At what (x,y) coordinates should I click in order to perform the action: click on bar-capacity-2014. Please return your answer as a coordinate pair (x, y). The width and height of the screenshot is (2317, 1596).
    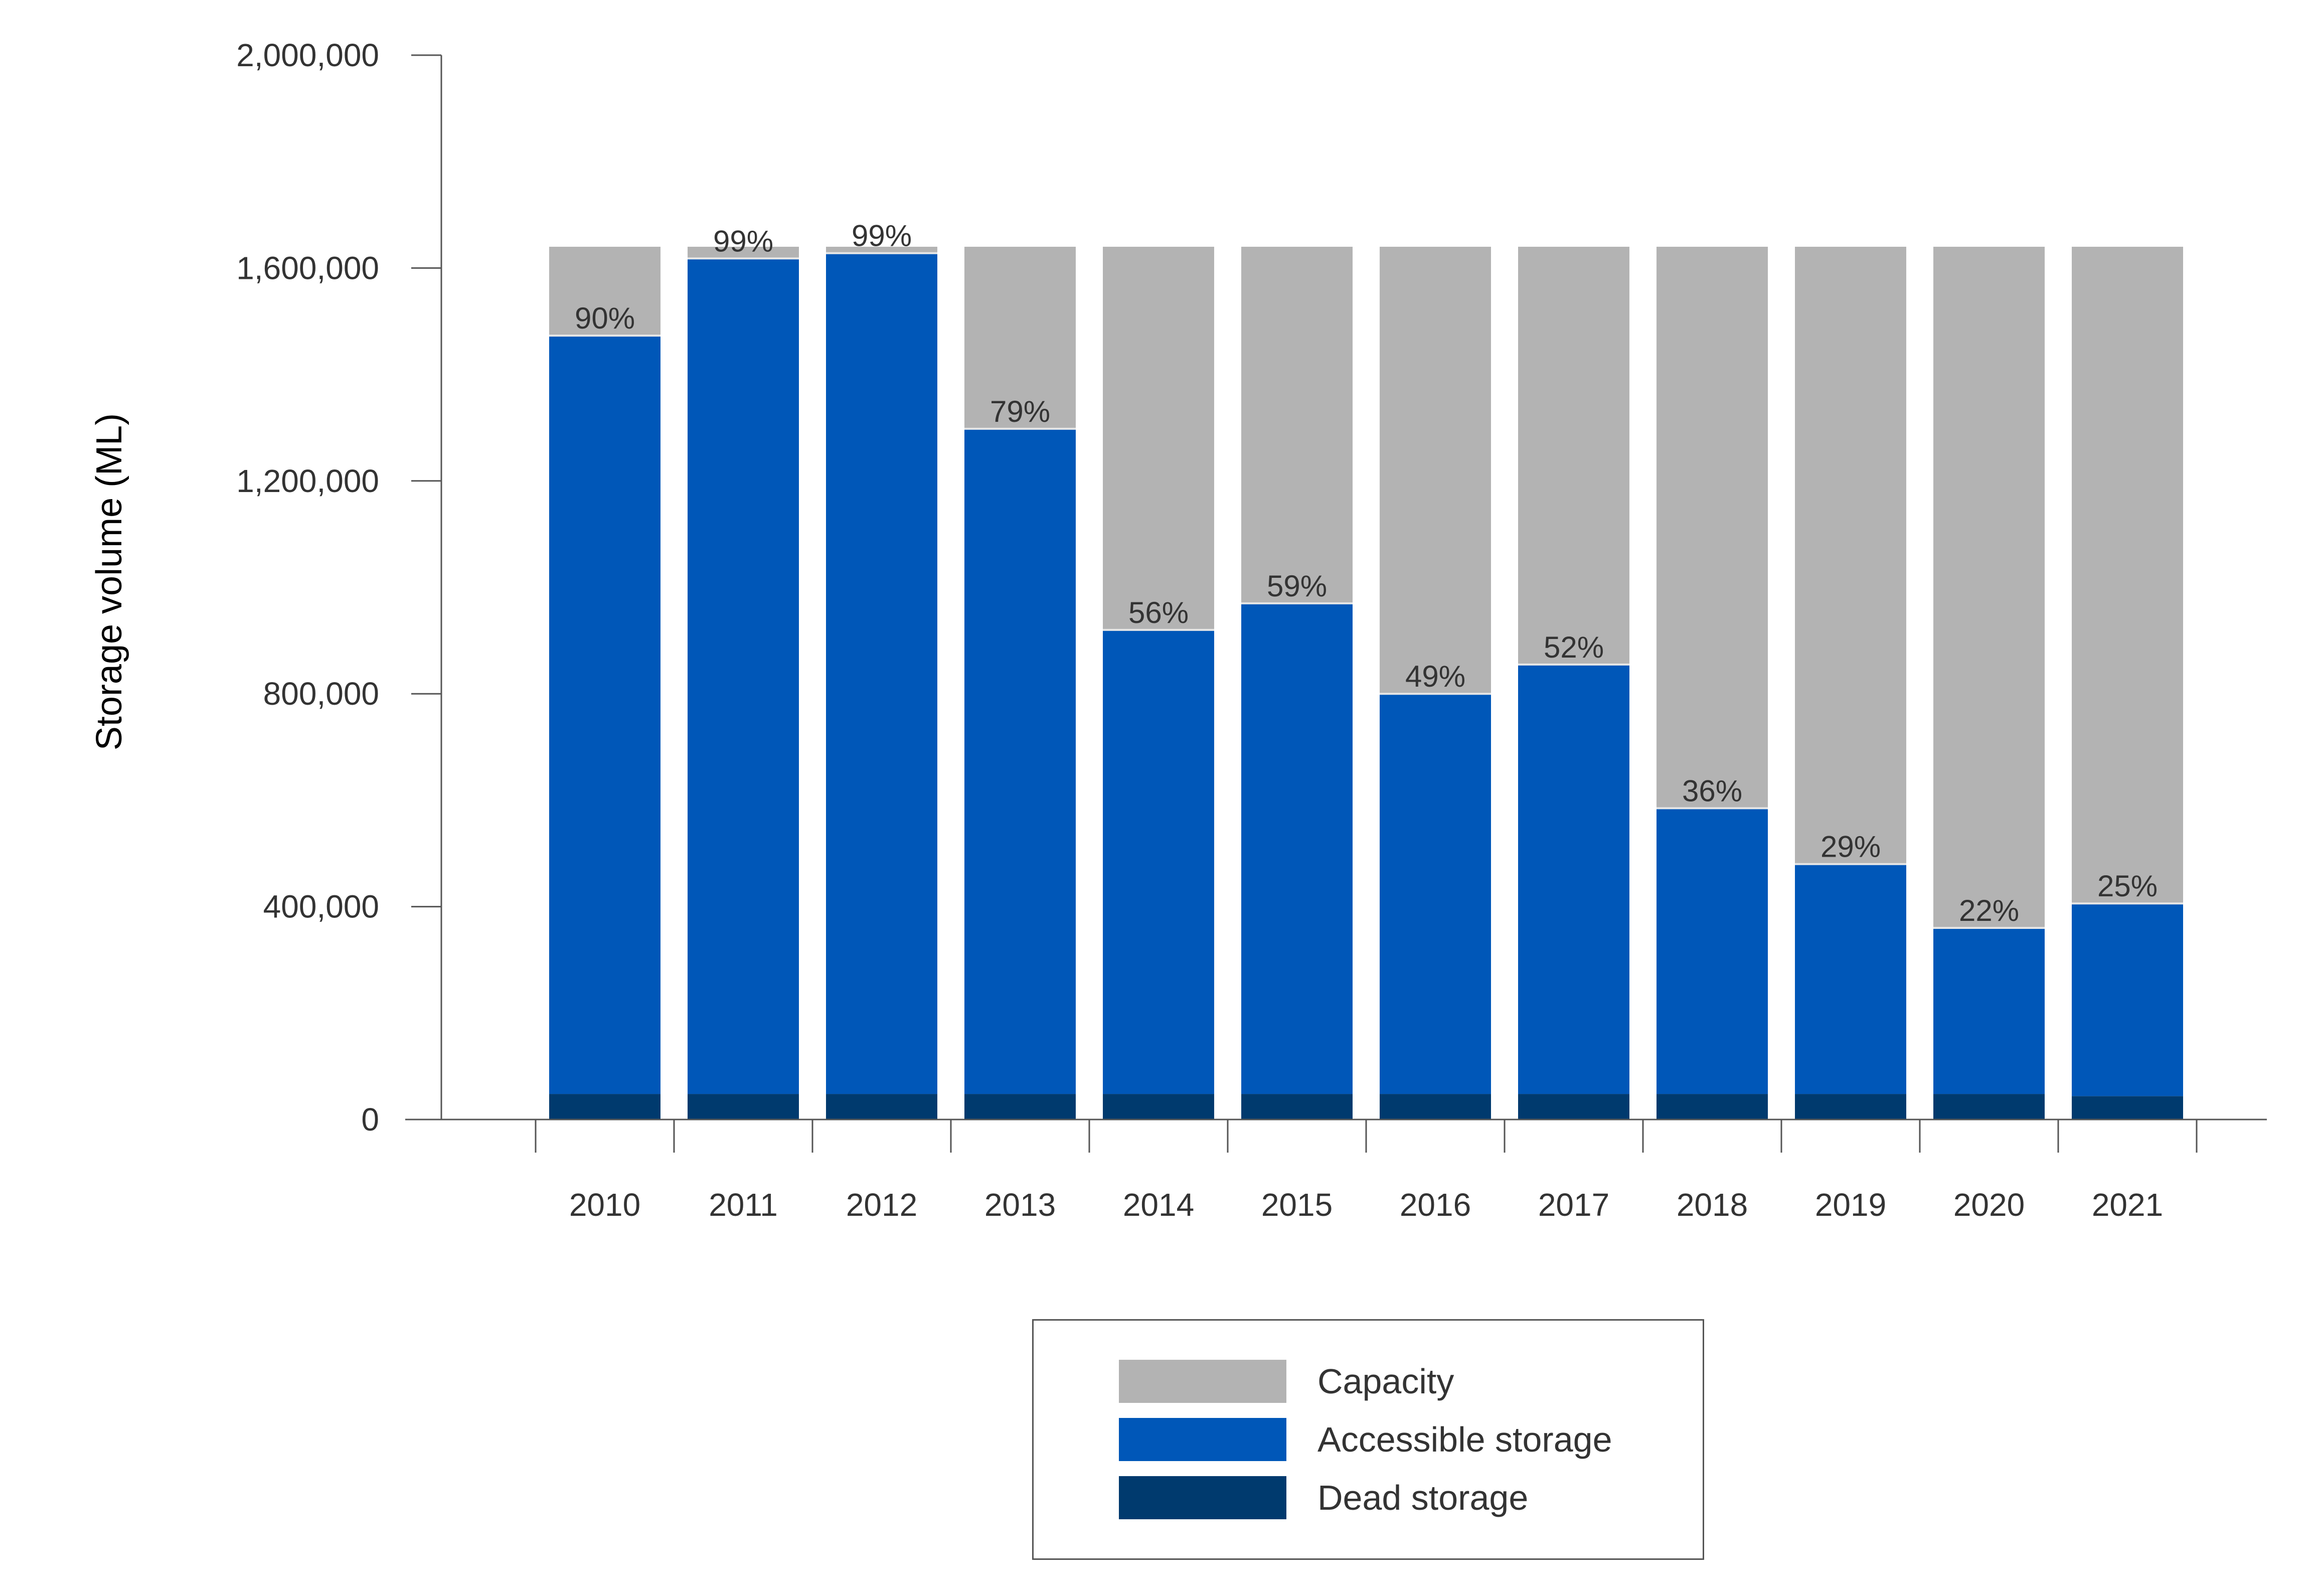
    Looking at the image, I should click on (1158, 438).